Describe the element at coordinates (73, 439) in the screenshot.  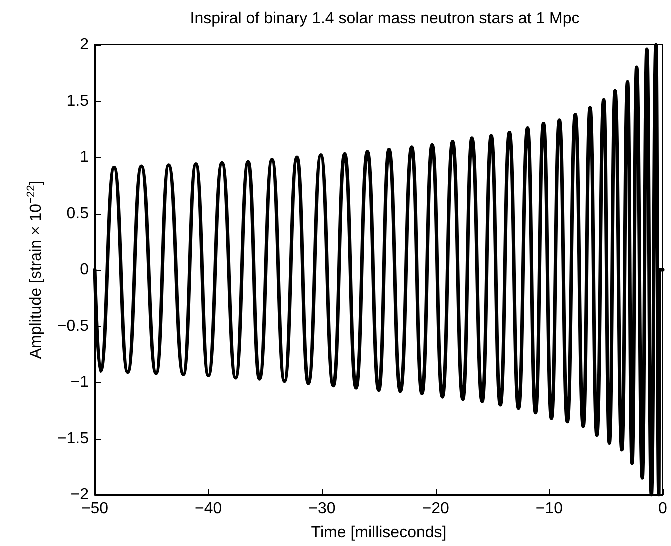
I see `y-tick-label: −1.5` at that location.